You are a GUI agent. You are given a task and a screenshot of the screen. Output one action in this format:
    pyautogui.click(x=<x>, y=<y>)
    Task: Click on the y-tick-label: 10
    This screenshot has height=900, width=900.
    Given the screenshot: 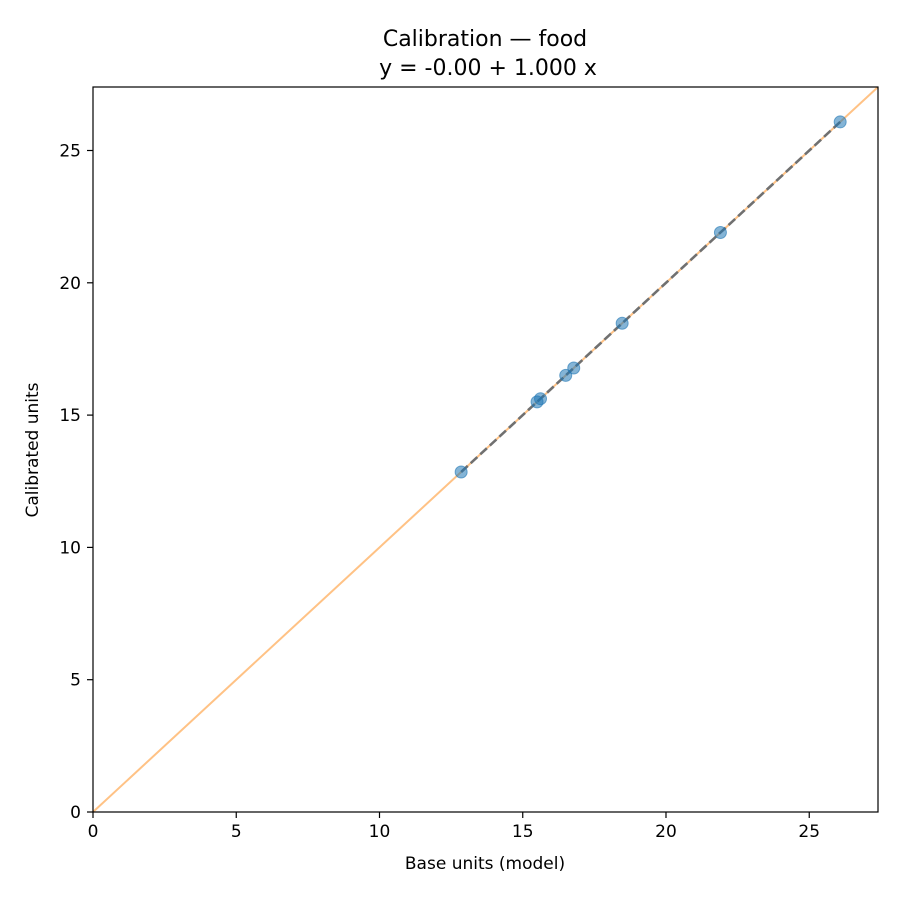 What is the action you would take?
    pyautogui.click(x=70, y=548)
    